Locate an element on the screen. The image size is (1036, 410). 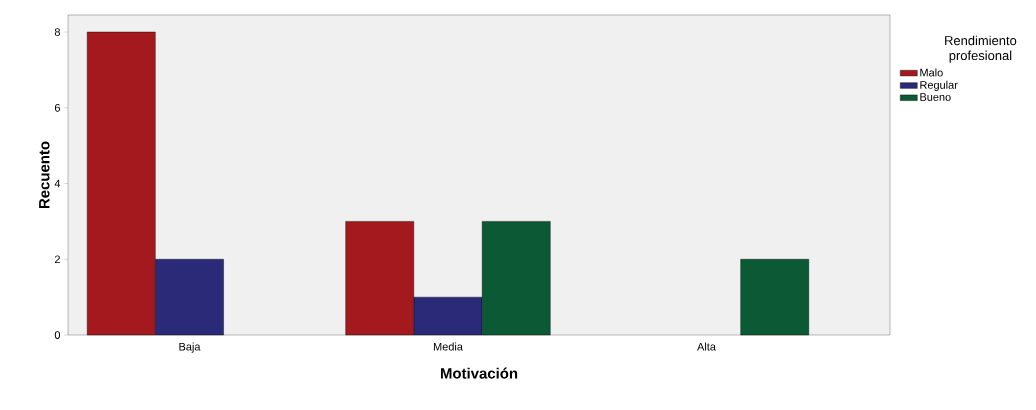
legend-title: Rendimiento profesional is located at coordinates (981, 49).